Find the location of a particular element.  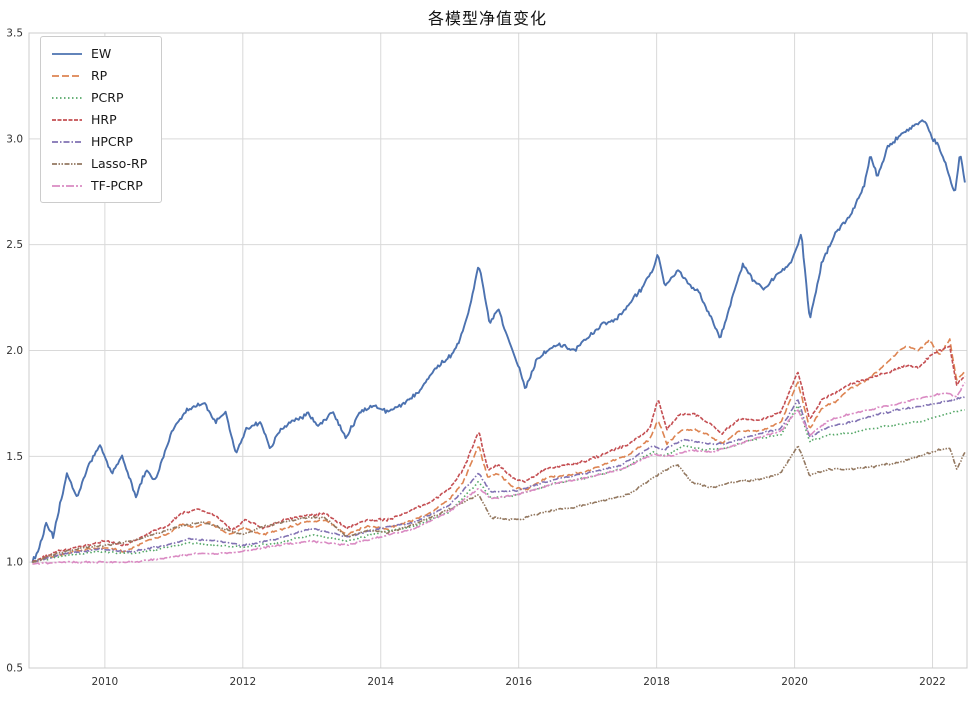

y-axis-tick-label: 3.0 is located at coordinates (14, 139).